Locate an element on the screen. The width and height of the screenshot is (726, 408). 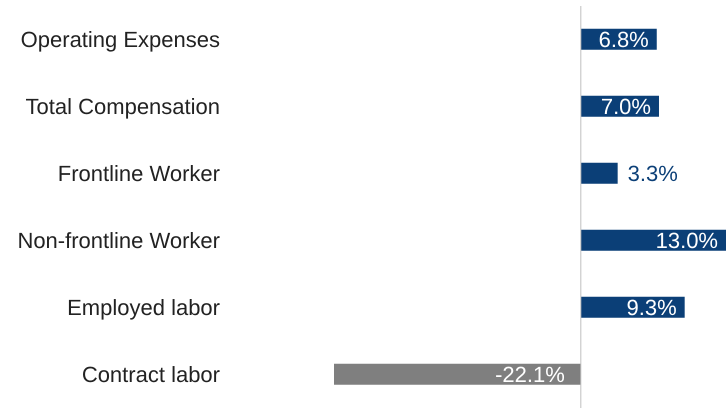
y-tick-label: Frontline Worker is located at coordinates (139, 173).